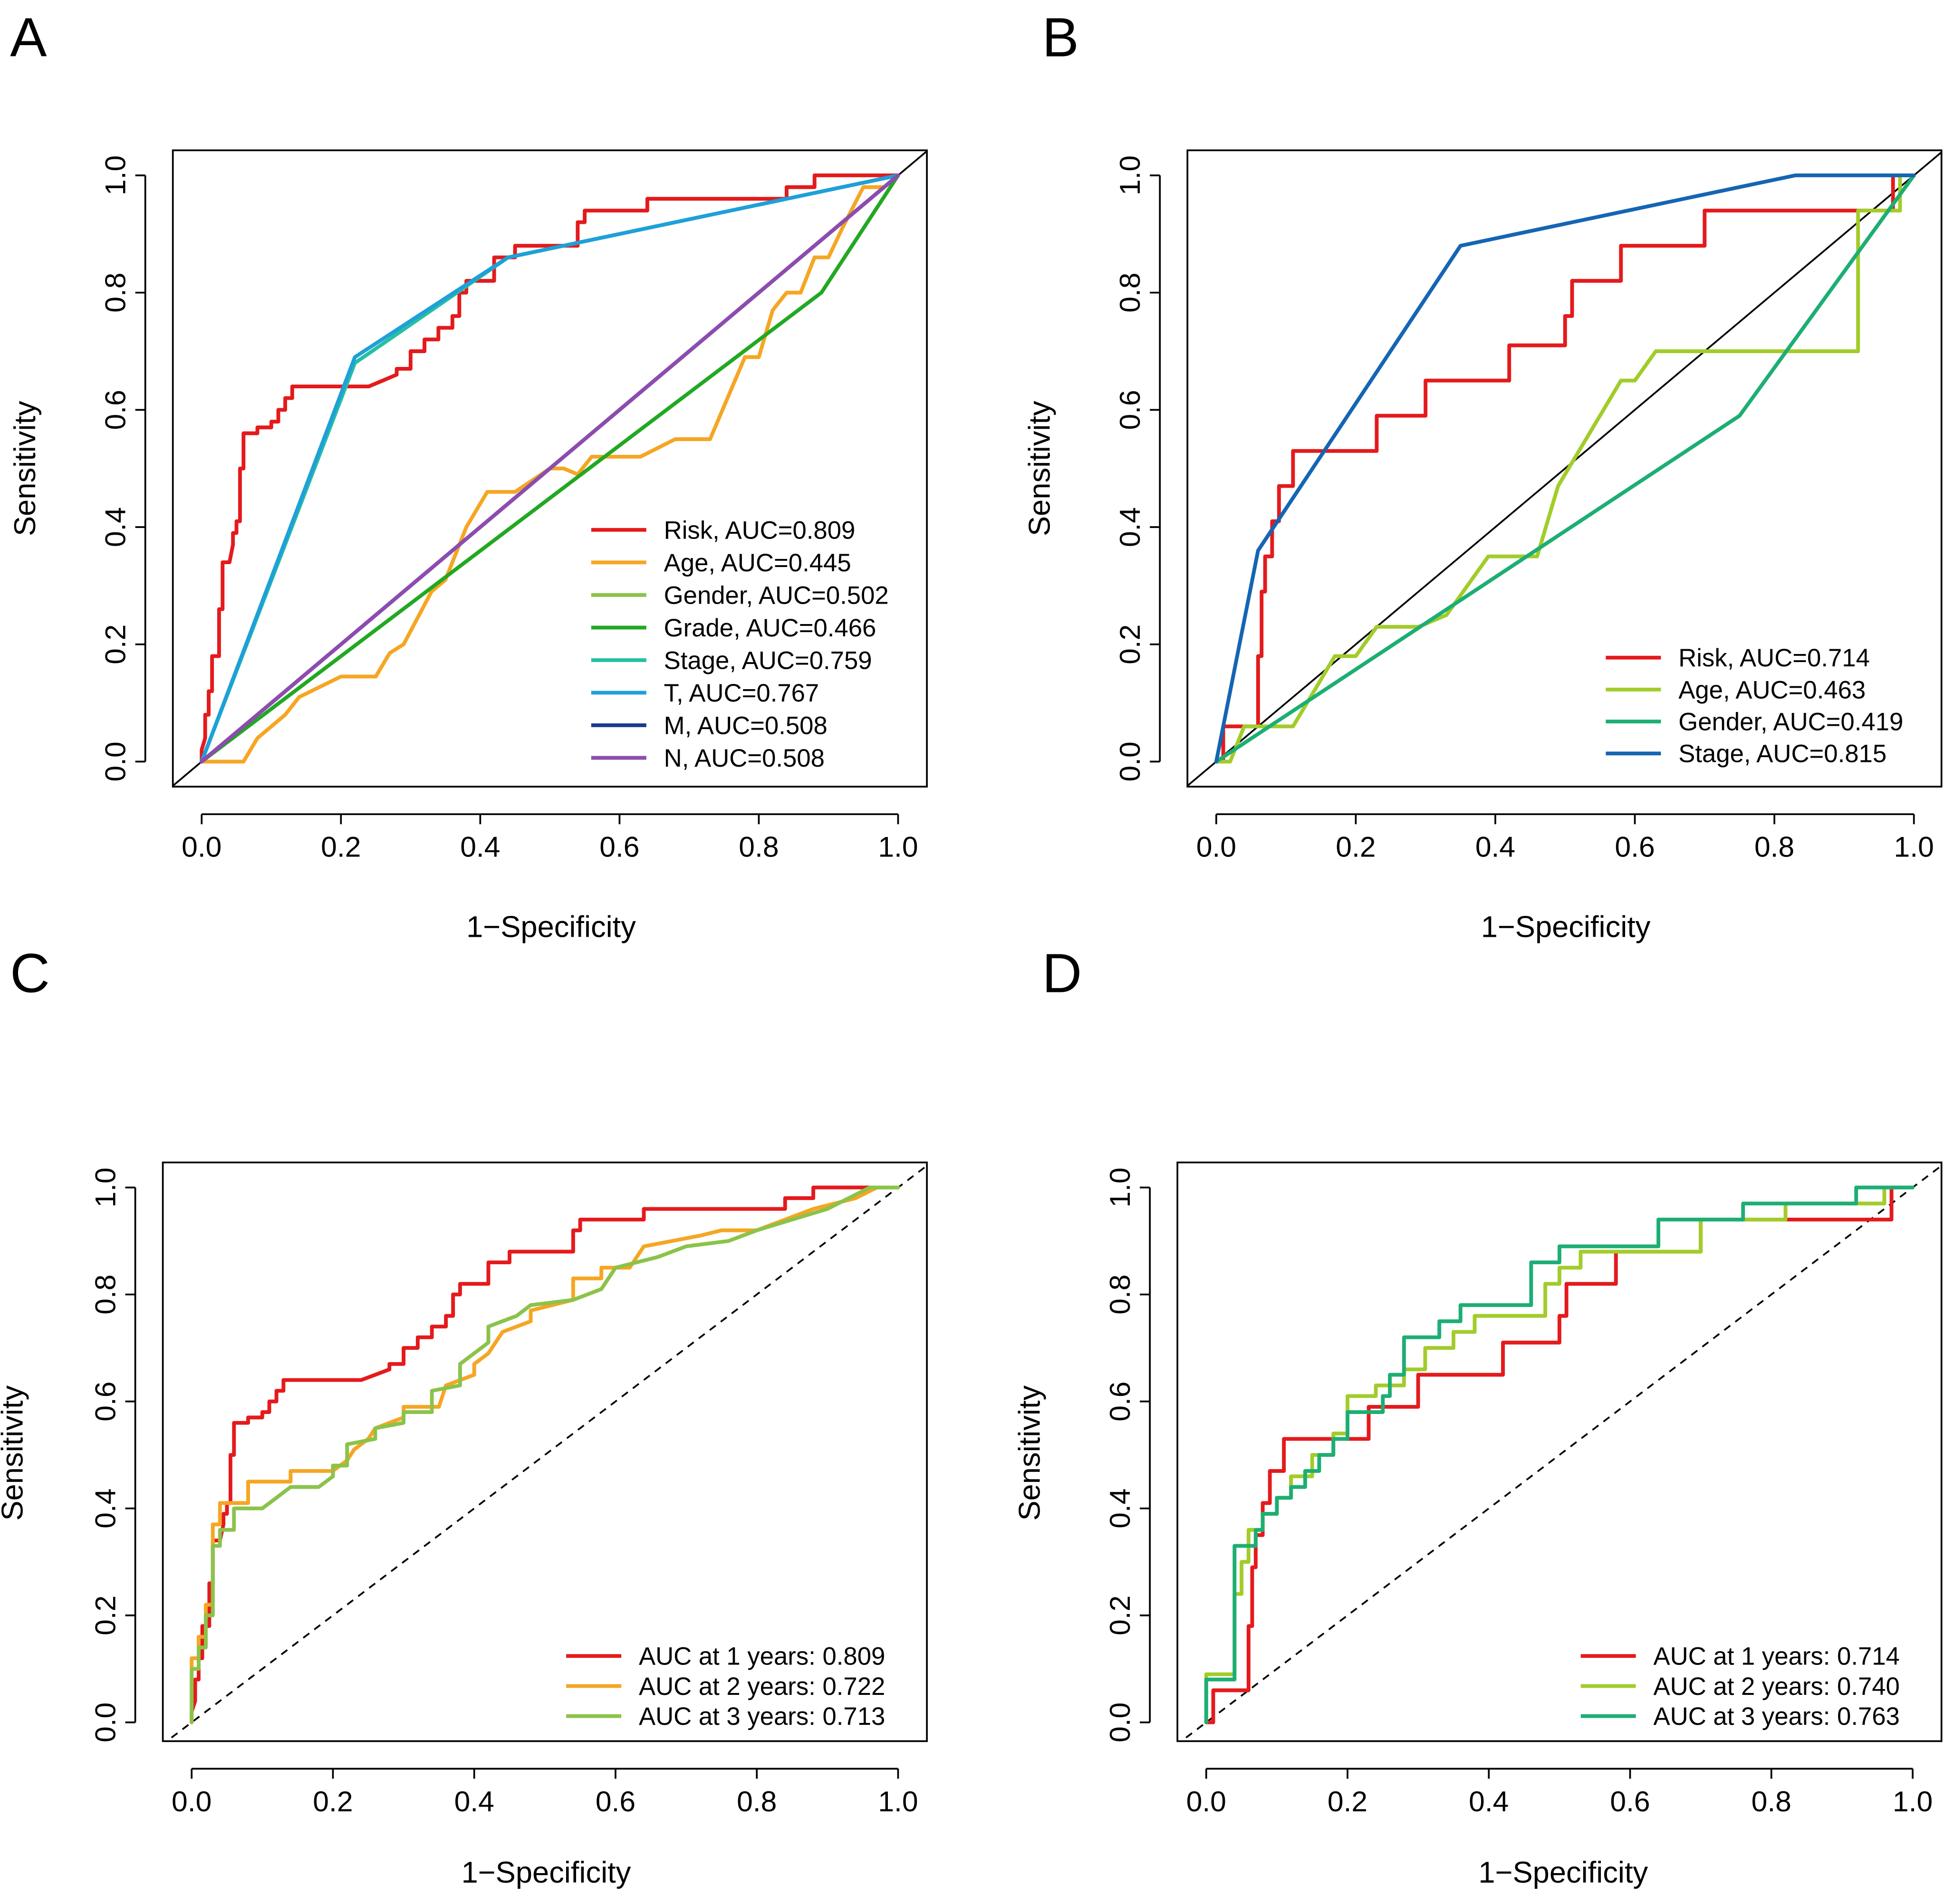  I want to click on legend-label: Grade, AUC=0.466, so click(770, 628).